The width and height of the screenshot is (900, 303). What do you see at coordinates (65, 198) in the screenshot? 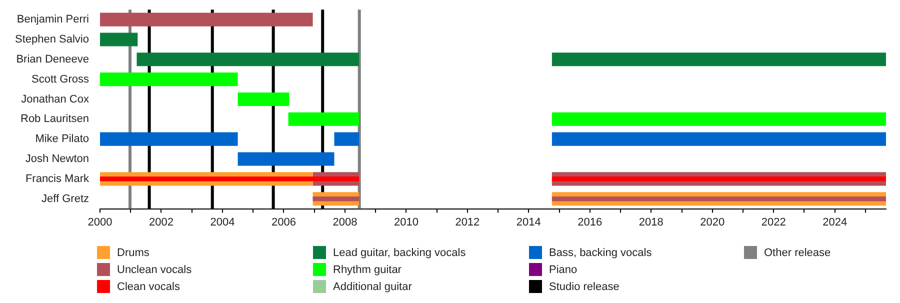
I see `y-tick-label: Jeff Gretz` at bounding box center [65, 198].